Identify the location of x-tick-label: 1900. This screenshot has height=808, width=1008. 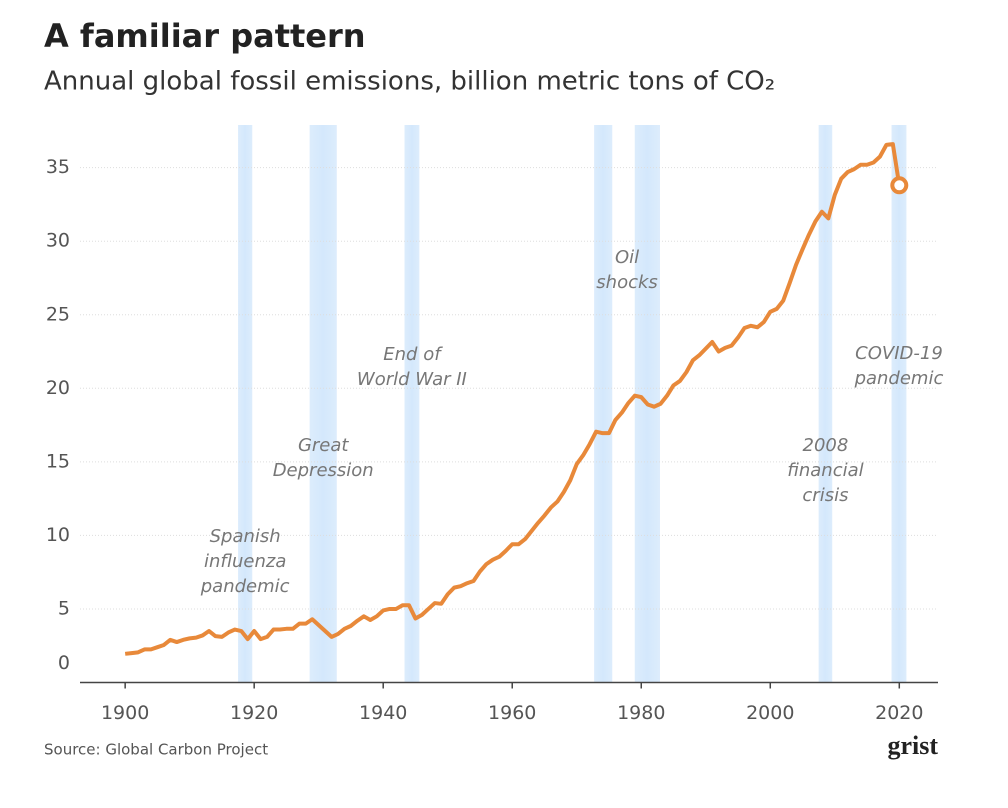
(125, 713).